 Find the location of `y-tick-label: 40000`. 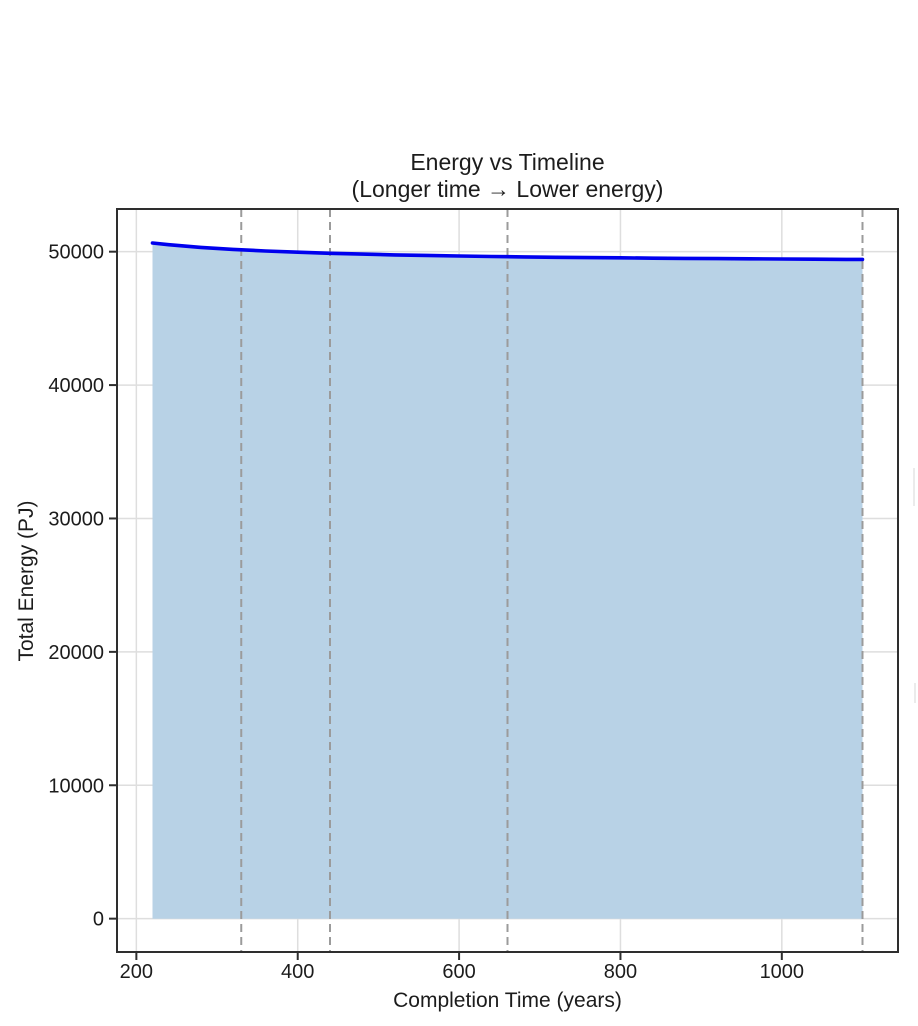

y-tick-label: 40000 is located at coordinates (76, 386).